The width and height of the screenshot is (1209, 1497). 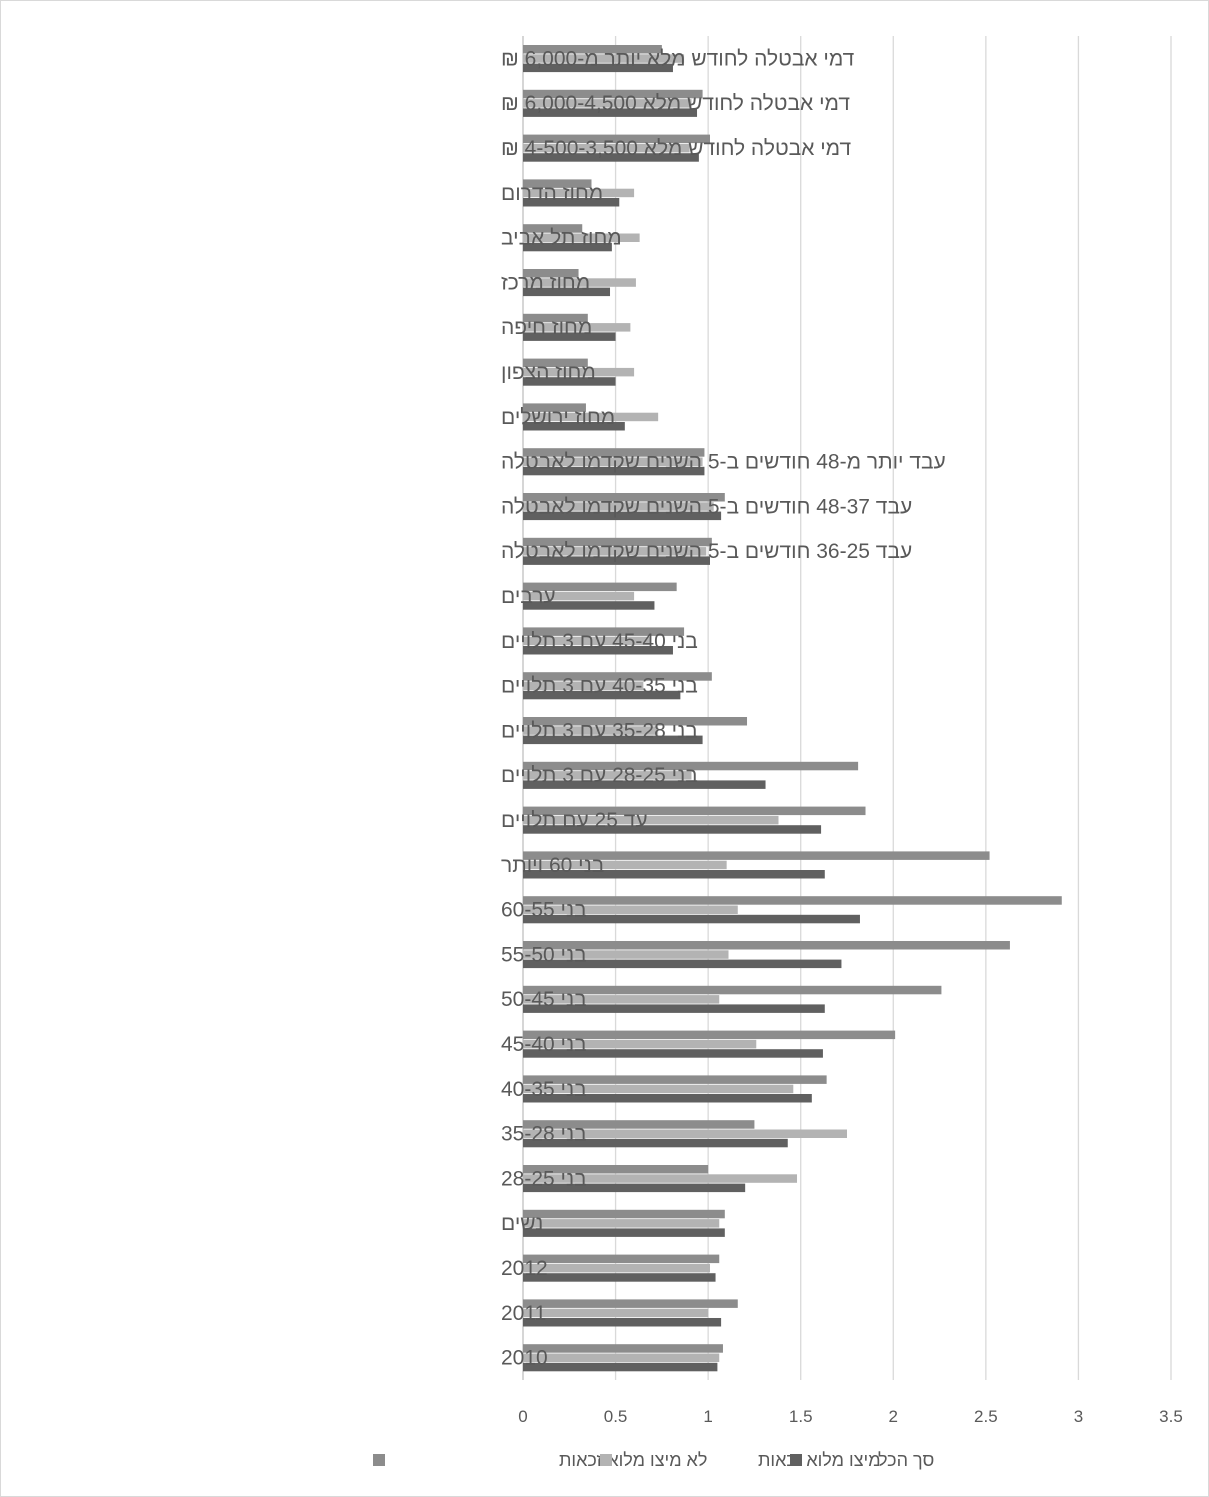 What do you see at coordinates (544, 1089) in the screenshot?
I see `category-label: בני 40-35` at bounding box center [544, 1089].